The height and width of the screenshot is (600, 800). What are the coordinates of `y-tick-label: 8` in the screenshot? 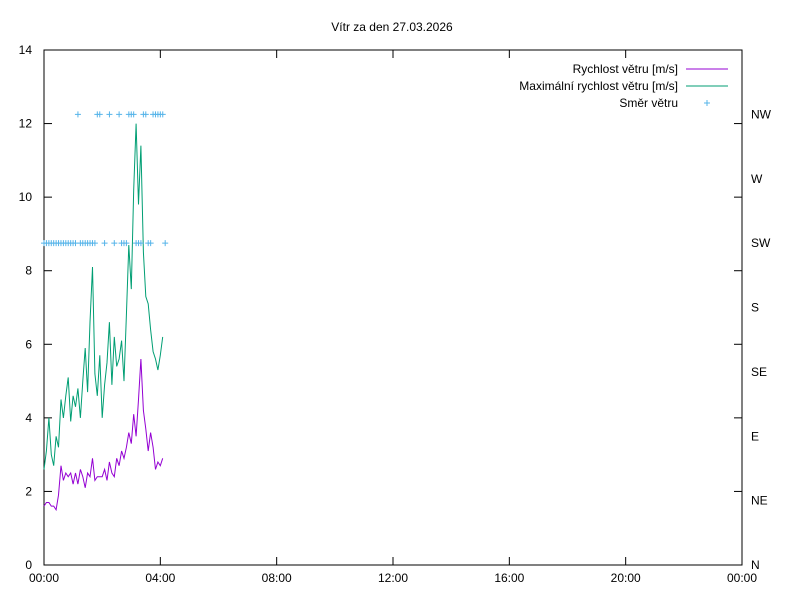 It's located at (28, 271).